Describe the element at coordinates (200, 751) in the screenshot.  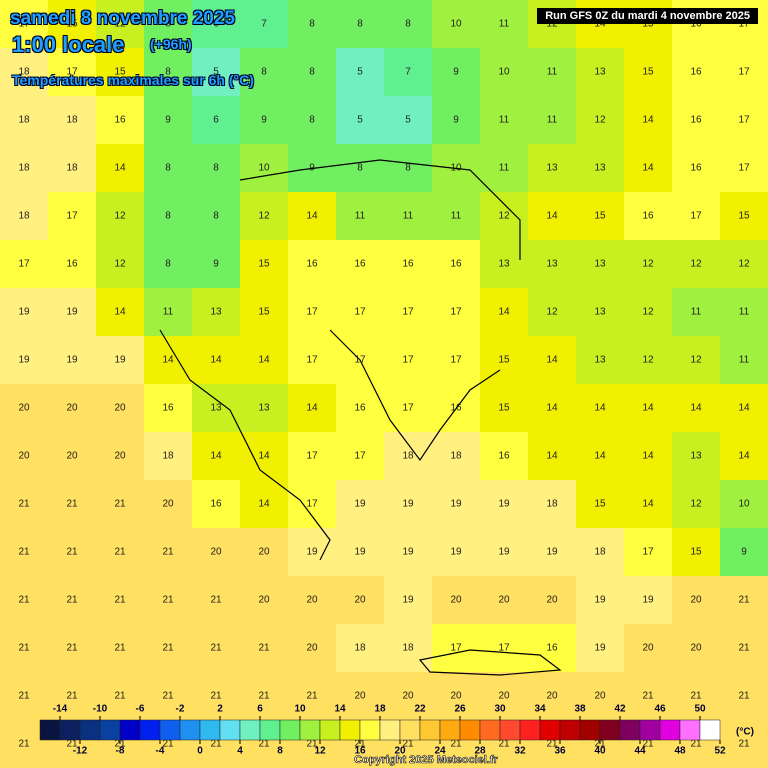
I see `colorbar-label: 0` at that location.